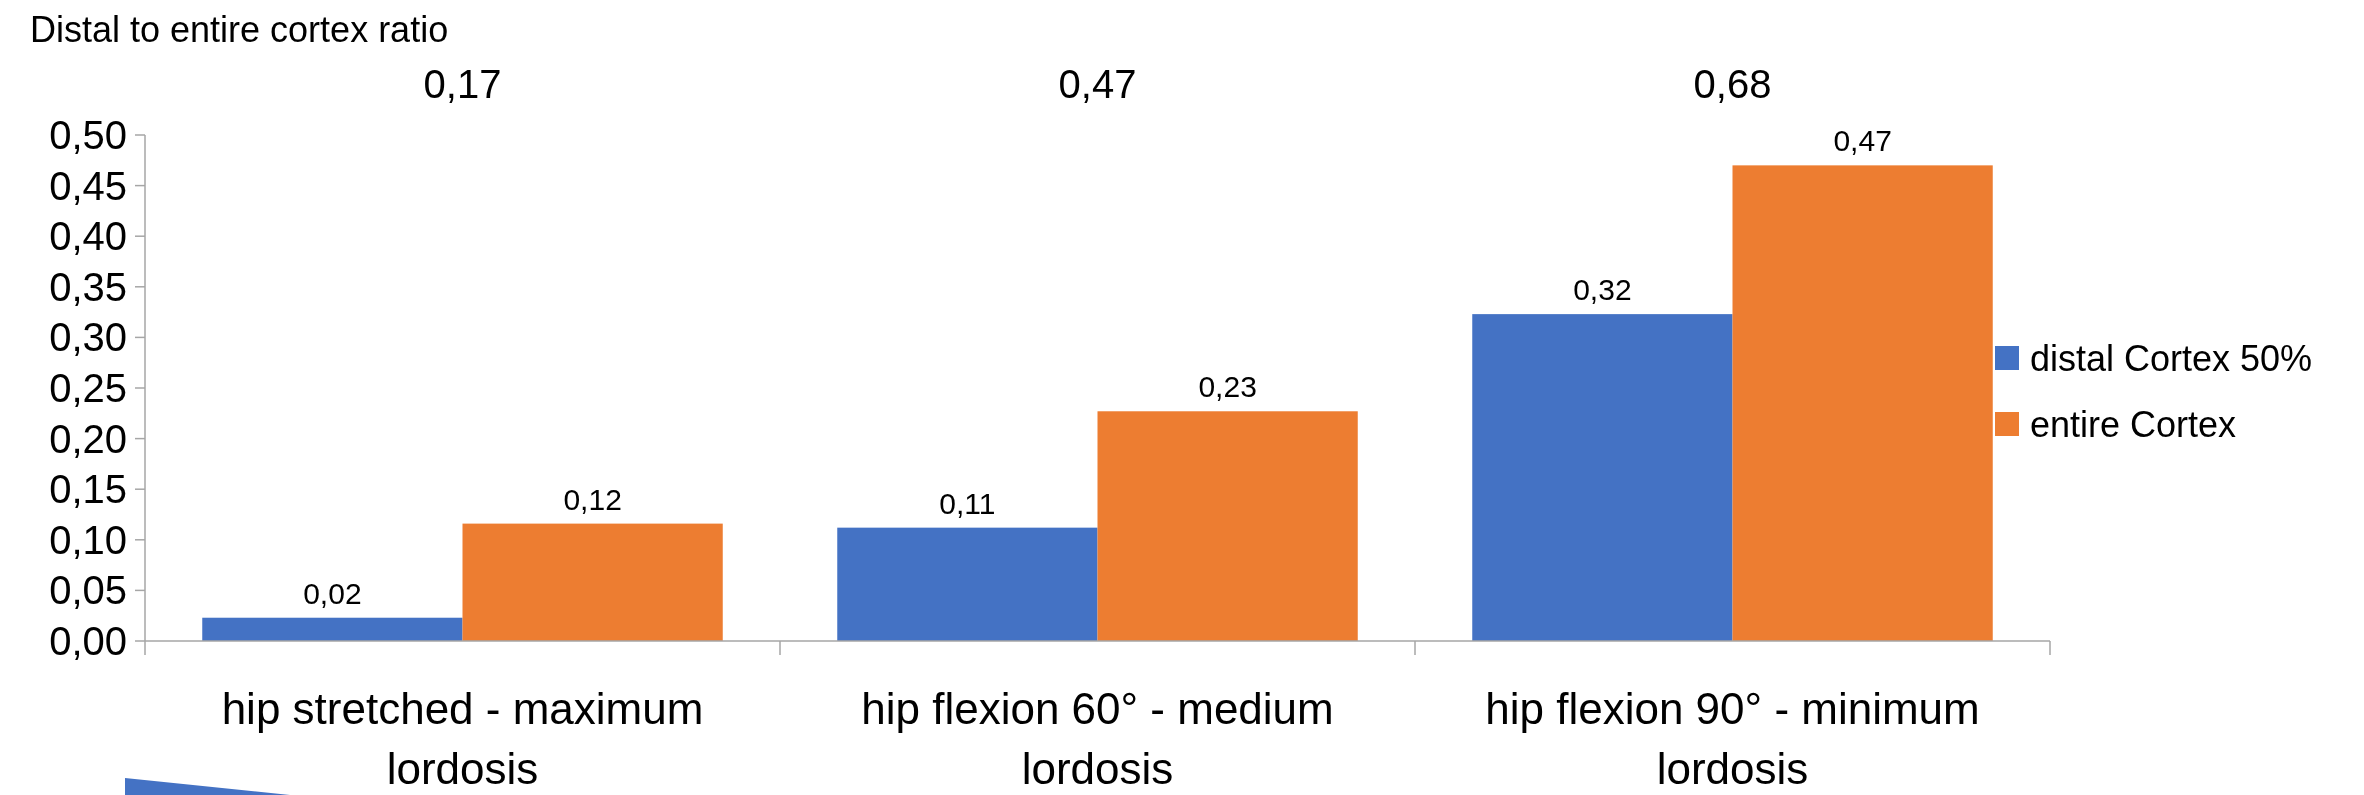 Image resolution: width=2364 pixels, height=795 pixels. What do you see at coordinates (2133, 424) in the screenshot?
I see `legend-label: entire Cortex` at bounding box center [2133, 424].